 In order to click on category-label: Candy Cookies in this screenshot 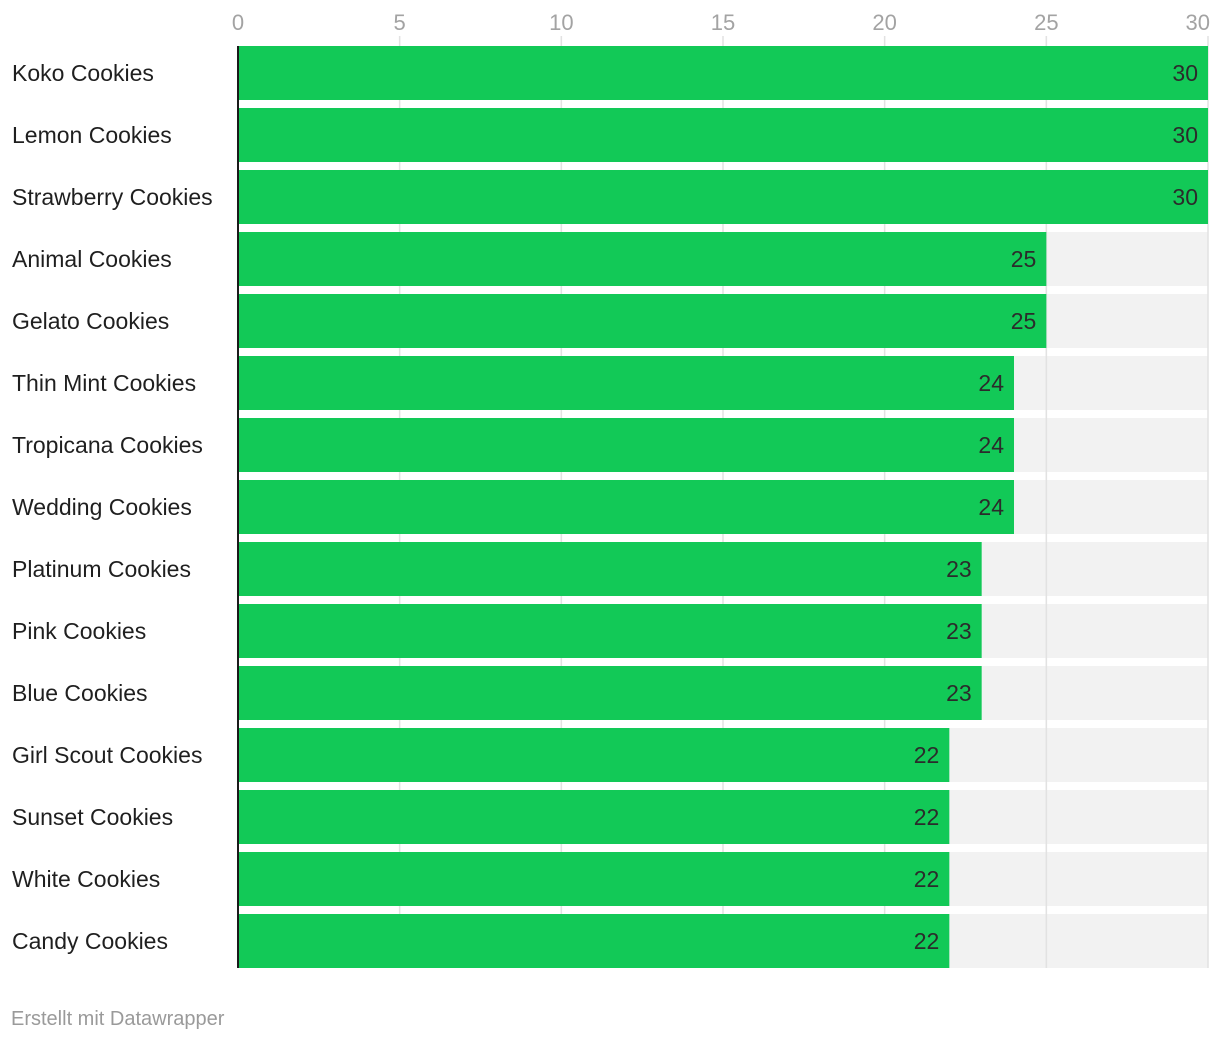, I will do `click(90, 941)`.